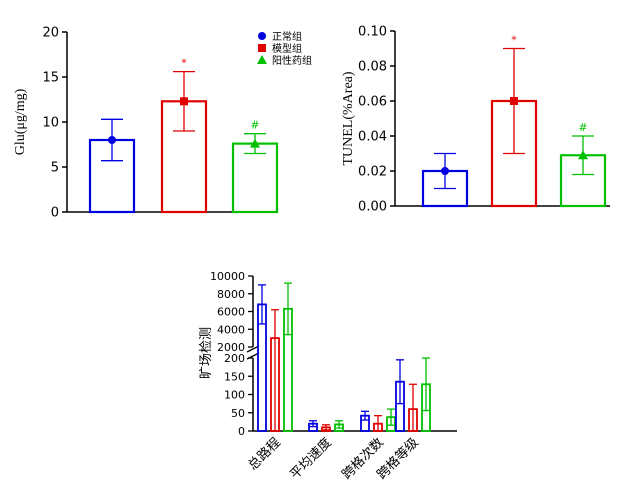 Image resolution: width=635 pixels, height=504 pixels. Describe the element at coordinates (50, 123) in the screenshot. I see `y-tick-label: 10` at that location.